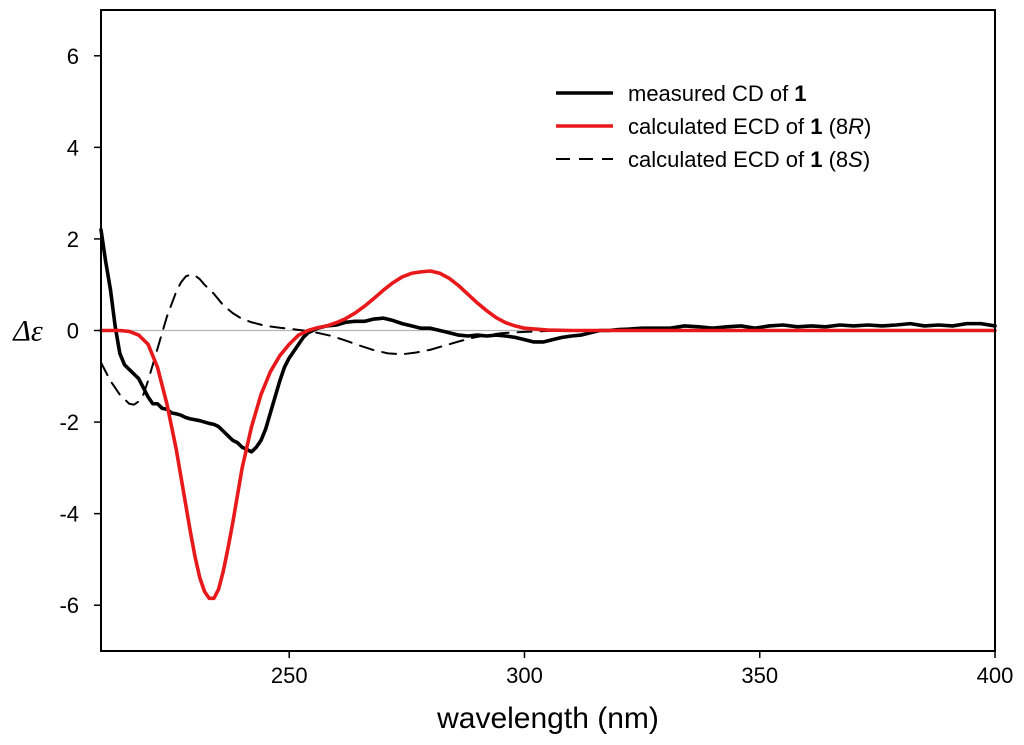  What do you see at coordinates (69, 514) in the screenshot?
I see `y-tick-label--4: -4` at bounding box center [69, 514].